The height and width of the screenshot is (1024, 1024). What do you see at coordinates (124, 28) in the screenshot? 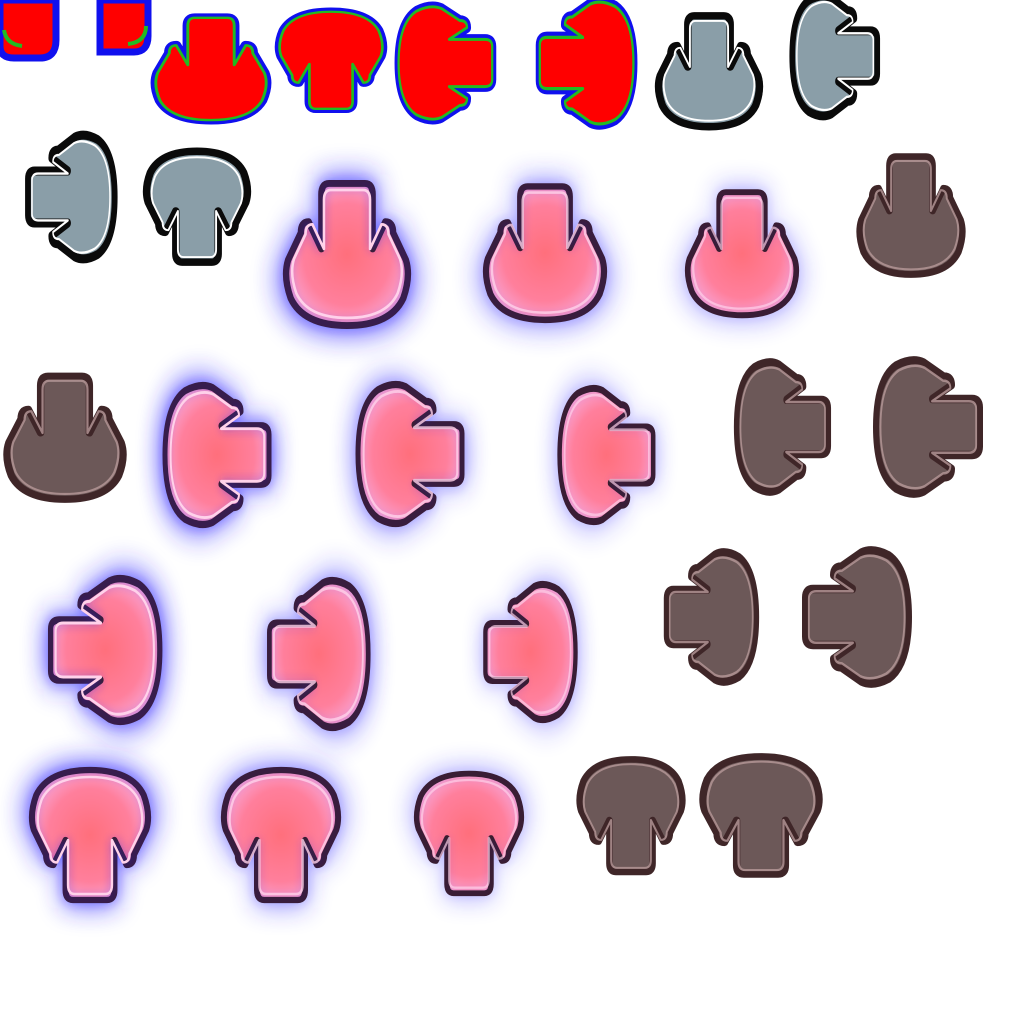
I see `cap-right-shape` at bounding box center [124, 28].